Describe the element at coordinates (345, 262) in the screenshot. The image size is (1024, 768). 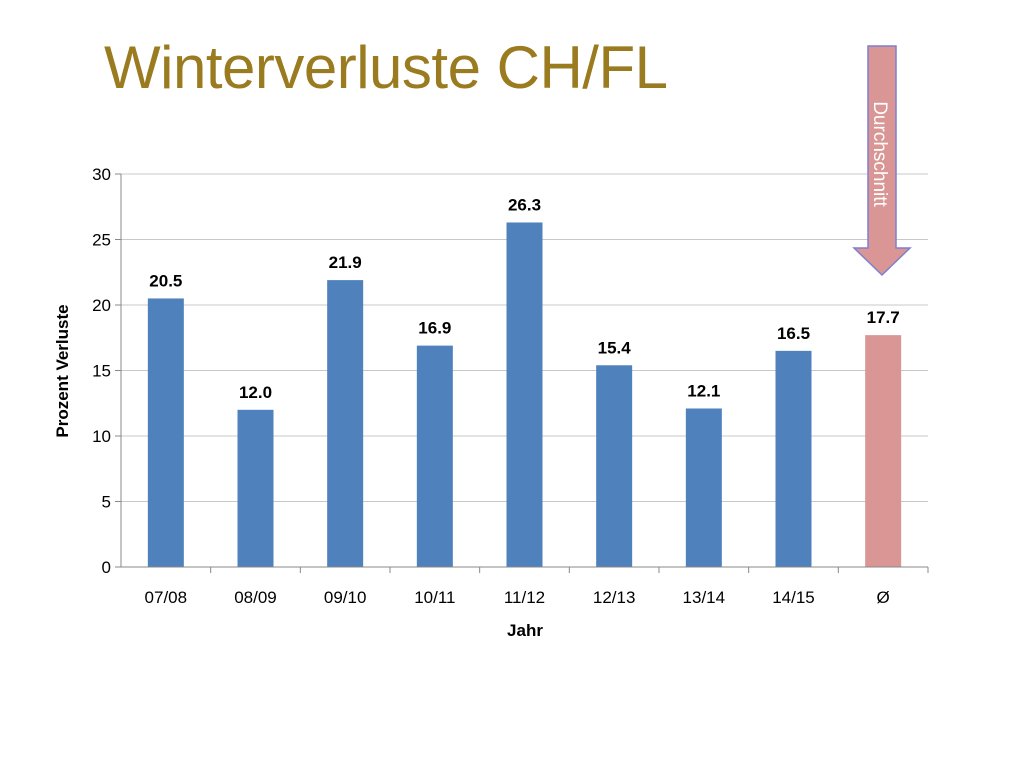
I see `data-label: 21.9` at that location.